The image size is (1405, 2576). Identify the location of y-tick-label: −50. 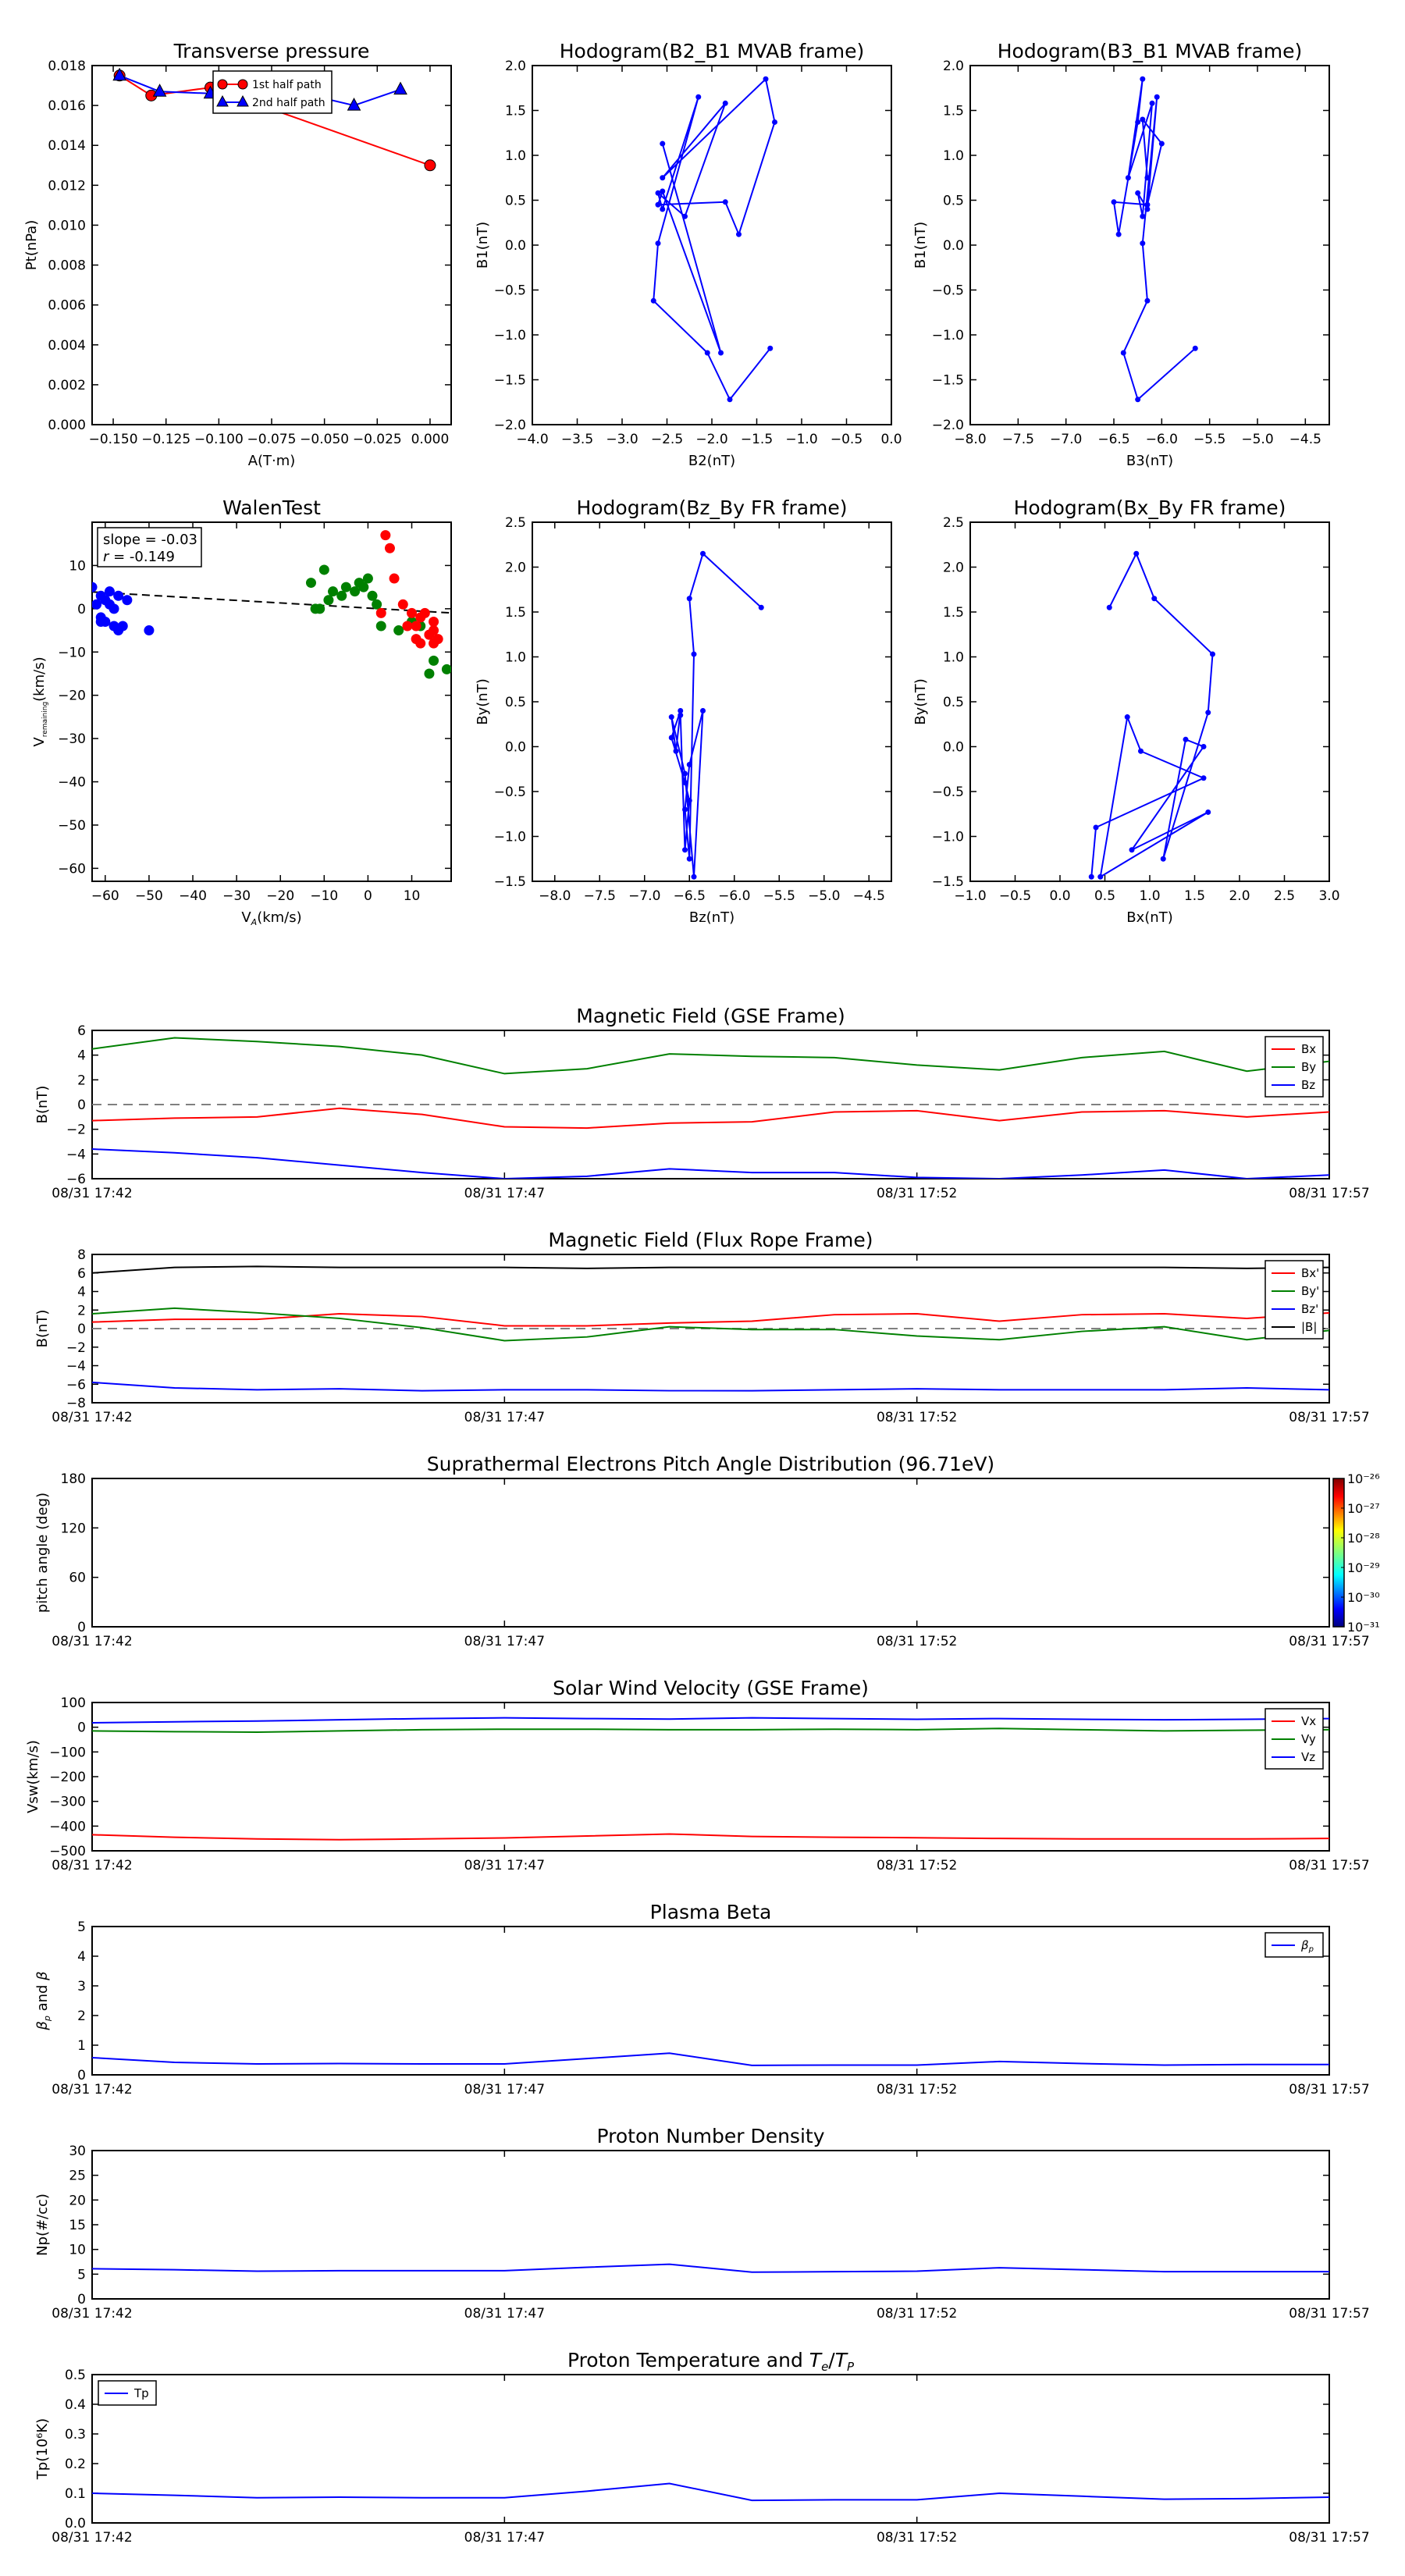
(72, 826).